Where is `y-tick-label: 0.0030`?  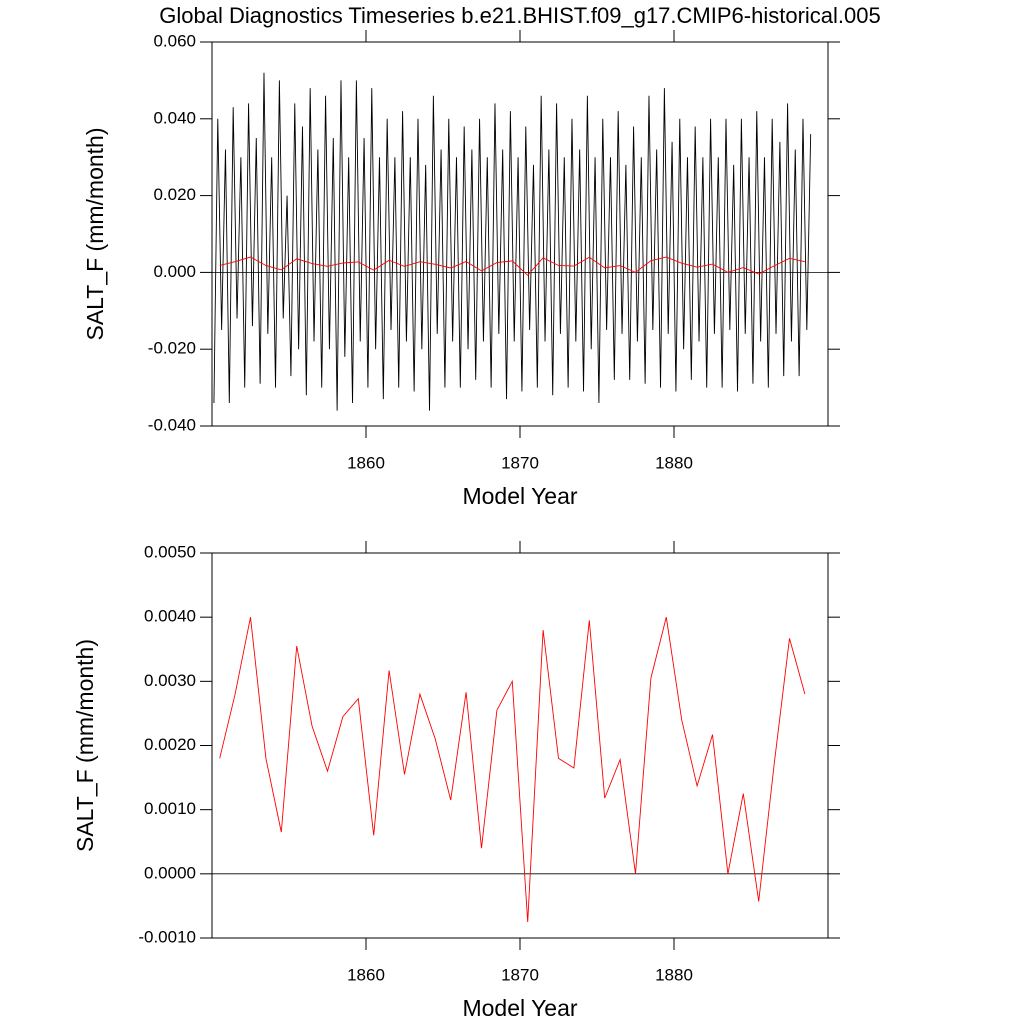 y-tick-label: 0.0030 is located at coordinates (170, 680).